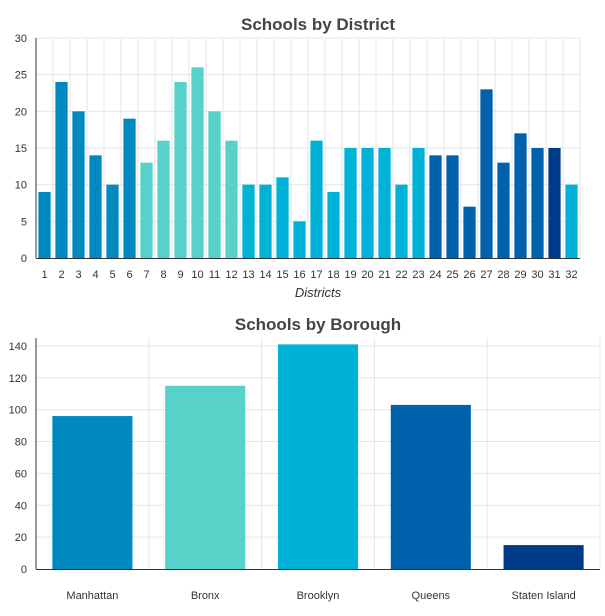 This screenshot has height=616, width=605. What do you see at coordinates (469, 275) in the screenshot?
I see `x-tick-label: 26` at bounding box center [469, 275].